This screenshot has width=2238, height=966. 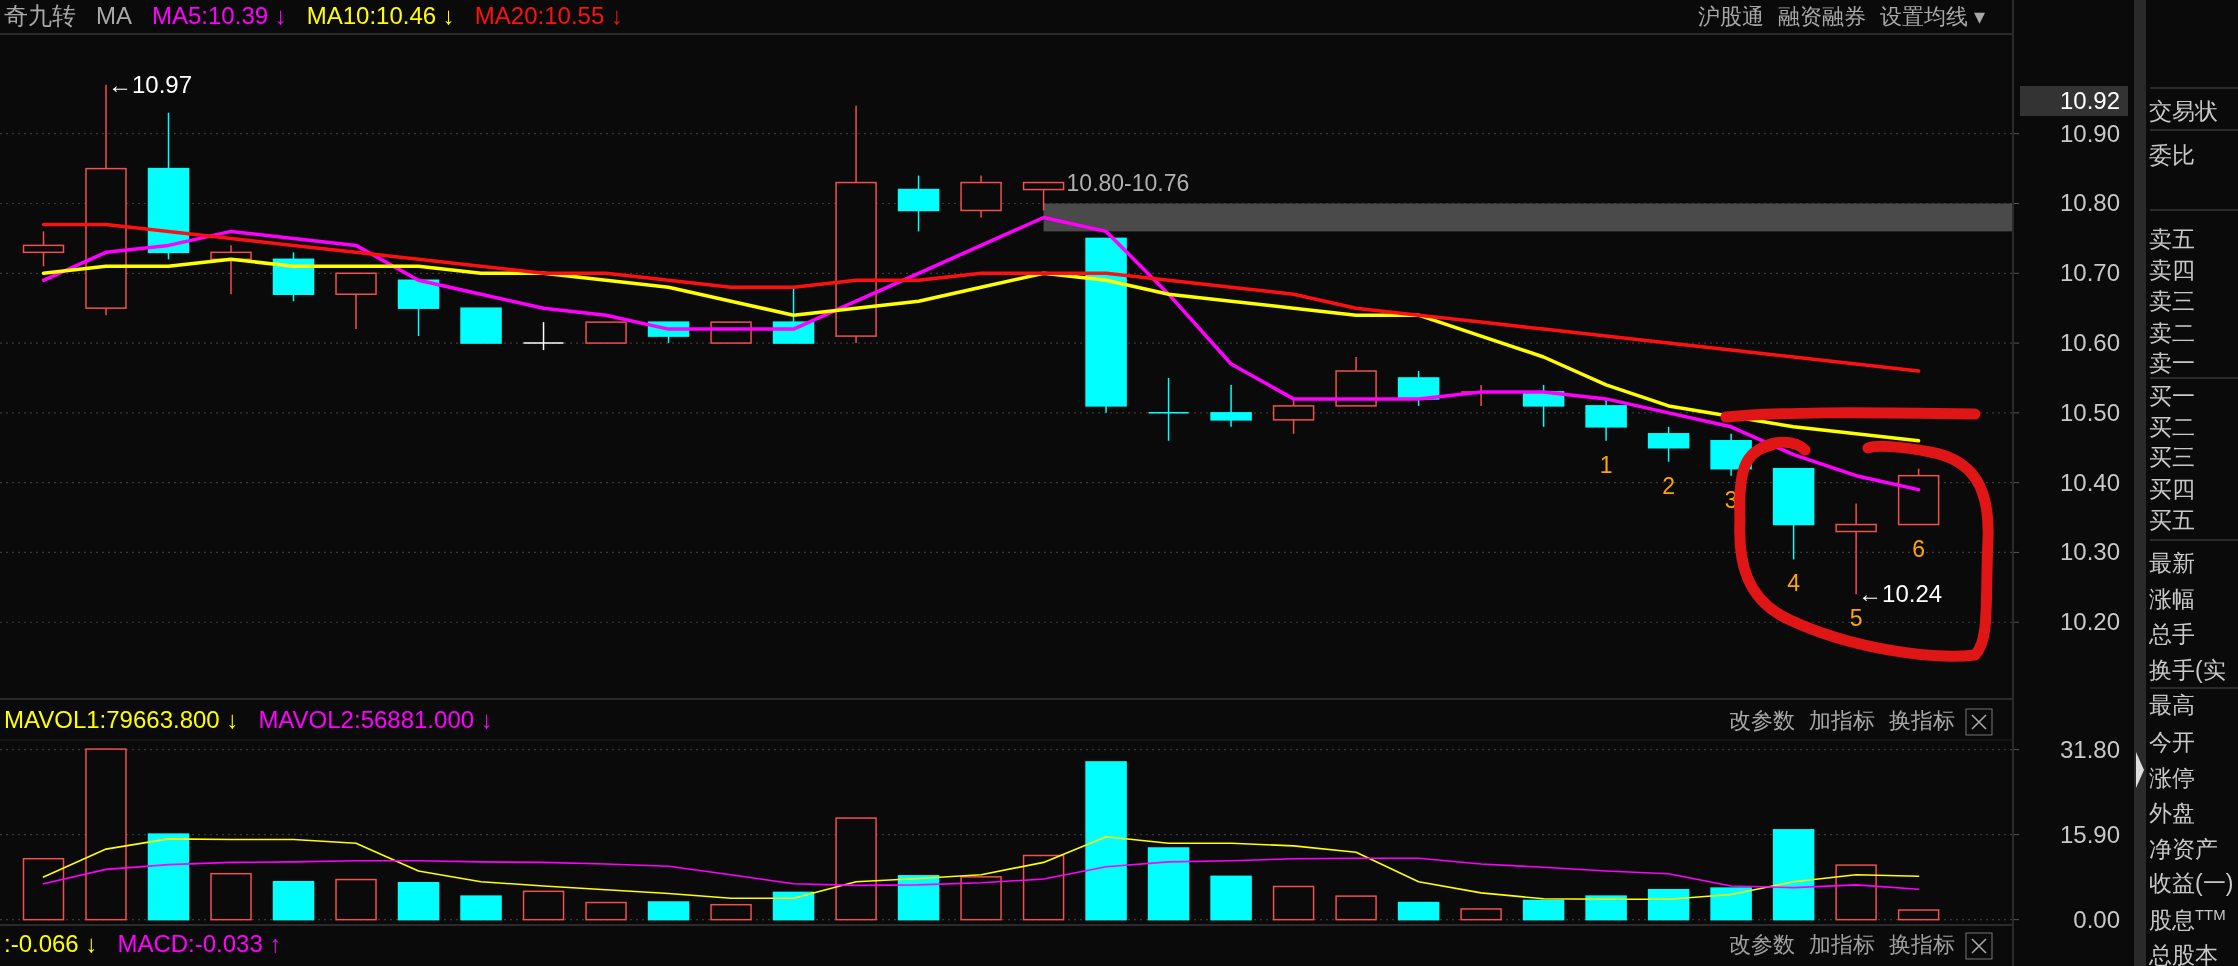 I want to click on annotation: 6, so click(x=1919, y=548).